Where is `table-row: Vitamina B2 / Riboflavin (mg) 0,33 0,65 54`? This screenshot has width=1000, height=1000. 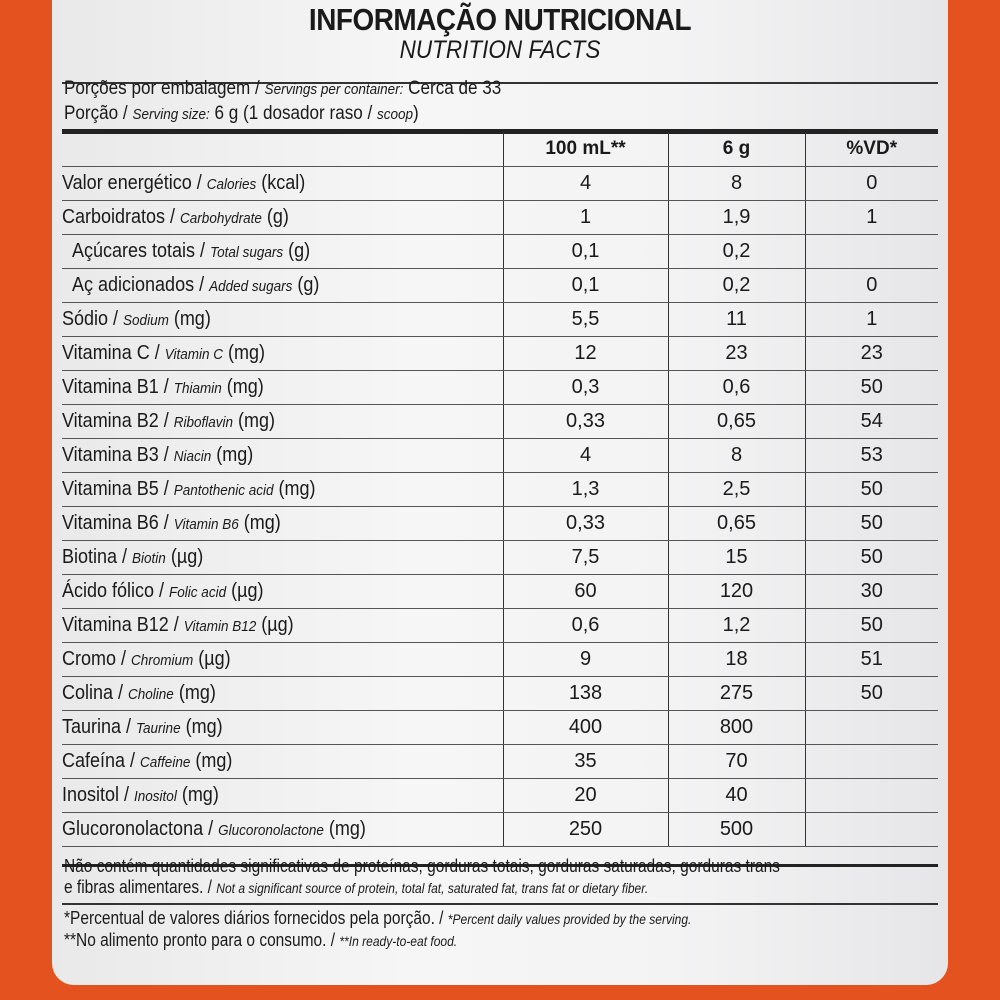 table-row: Vitamina B2 / Riboflavin (mg) 0,33 0,65 54 is located at coordinates (500, 421).